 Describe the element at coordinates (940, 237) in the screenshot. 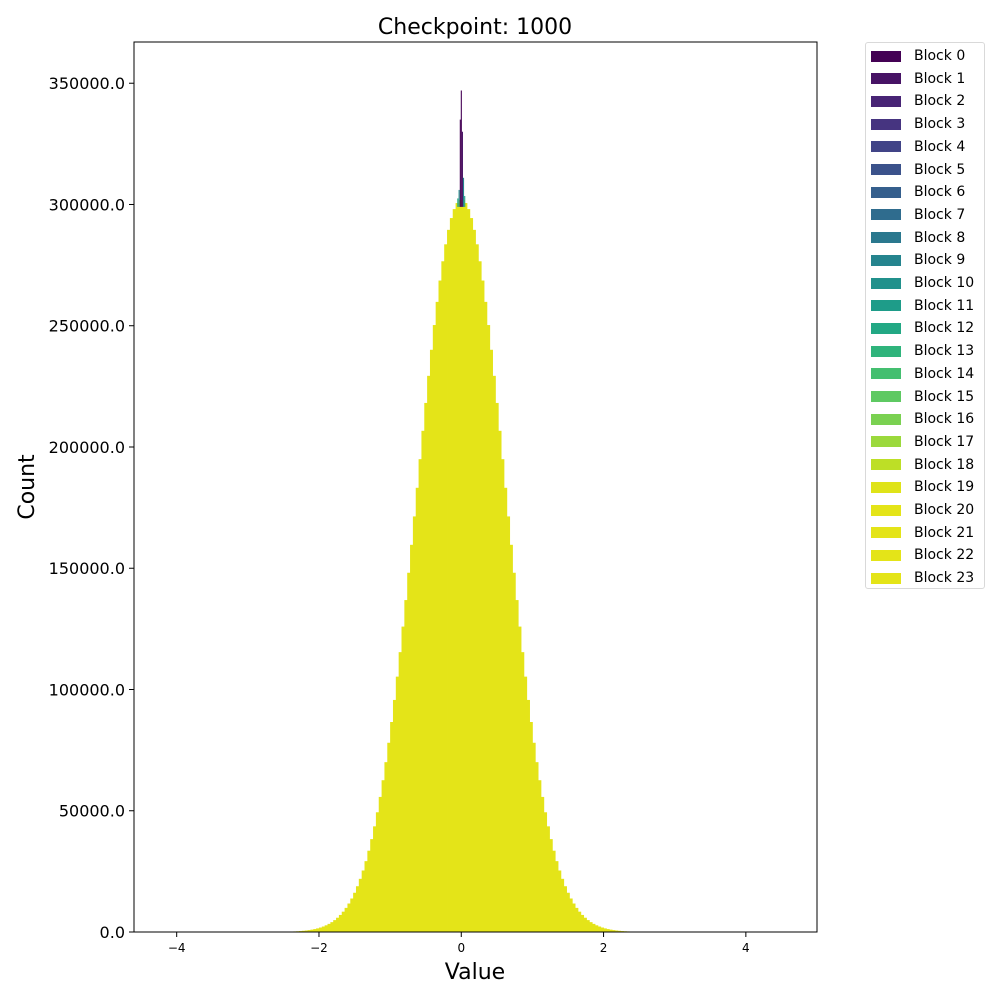

I see `legend-label: Block 8` at that location.